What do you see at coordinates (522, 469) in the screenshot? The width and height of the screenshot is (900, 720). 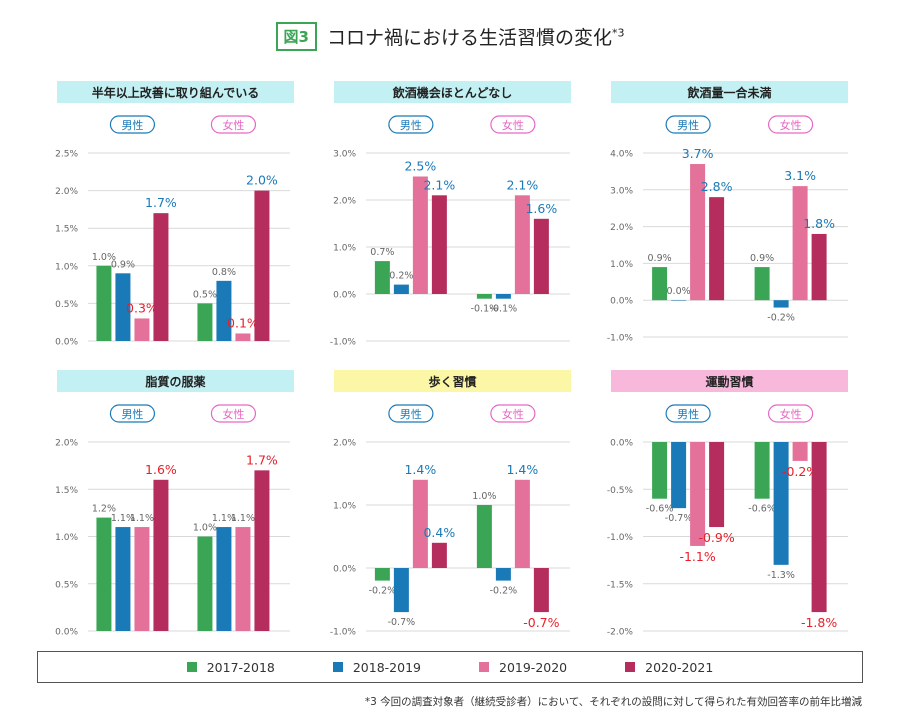 I see `data-label: 1.4%` at bounding box center [522, 469].